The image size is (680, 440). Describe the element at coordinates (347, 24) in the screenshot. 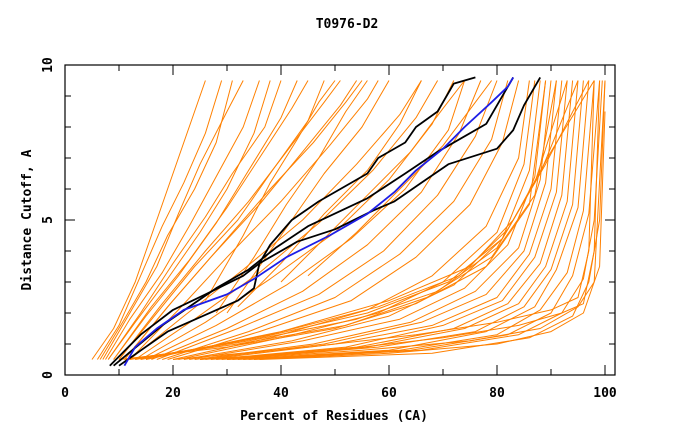

I see `chart-title: T0976-D2` at that location.